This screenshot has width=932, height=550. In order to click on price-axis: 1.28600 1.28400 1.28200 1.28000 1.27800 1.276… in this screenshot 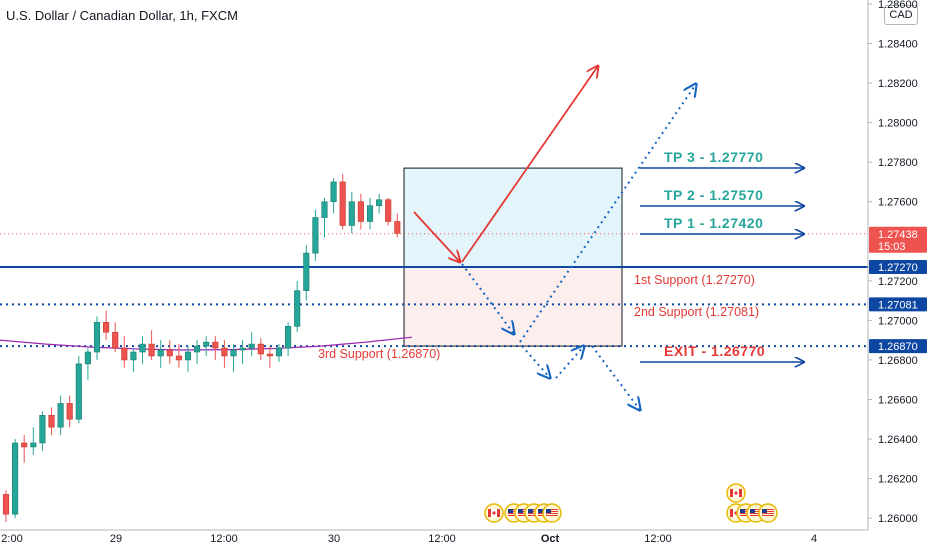, I will do `click(897, 265)`.